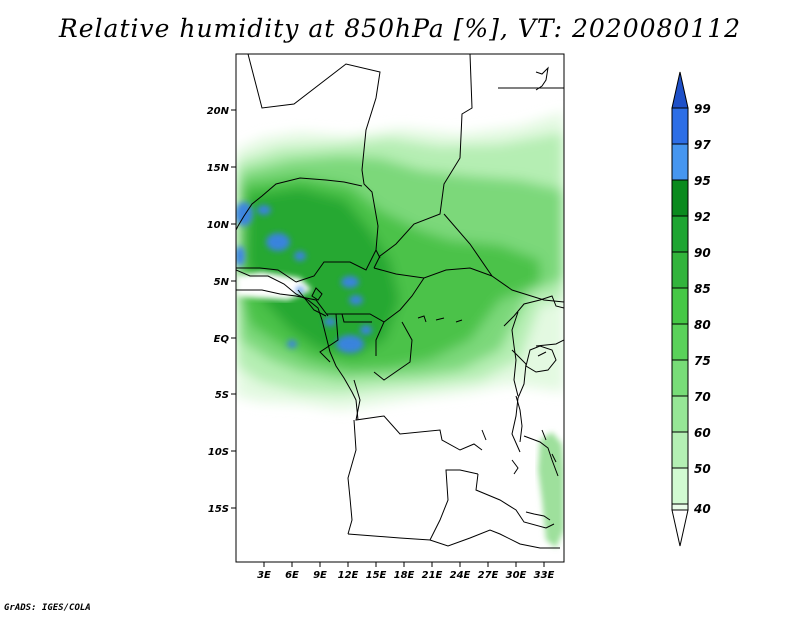  I want to click on colorbar-label: 50, so click(702, 469).